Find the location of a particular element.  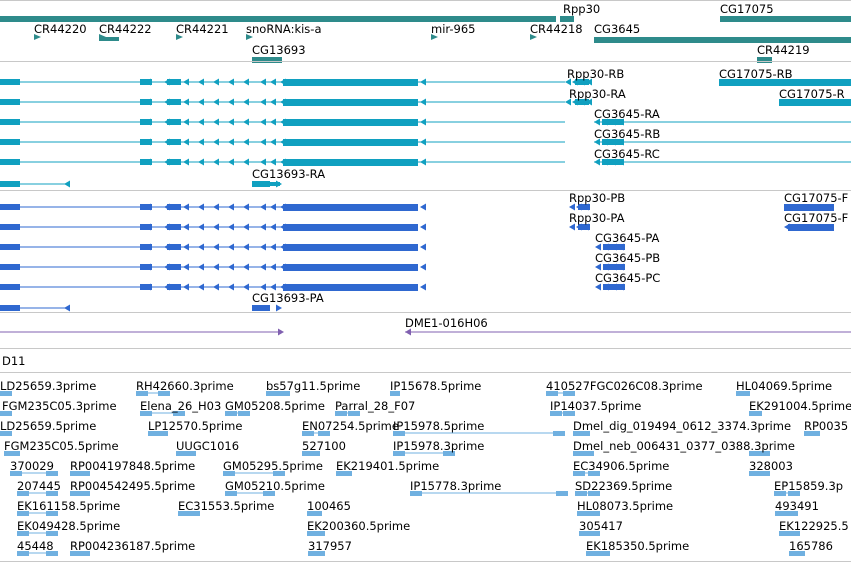

ests-feature-label: HL08073.5prime is located at coordinates (625, 506).